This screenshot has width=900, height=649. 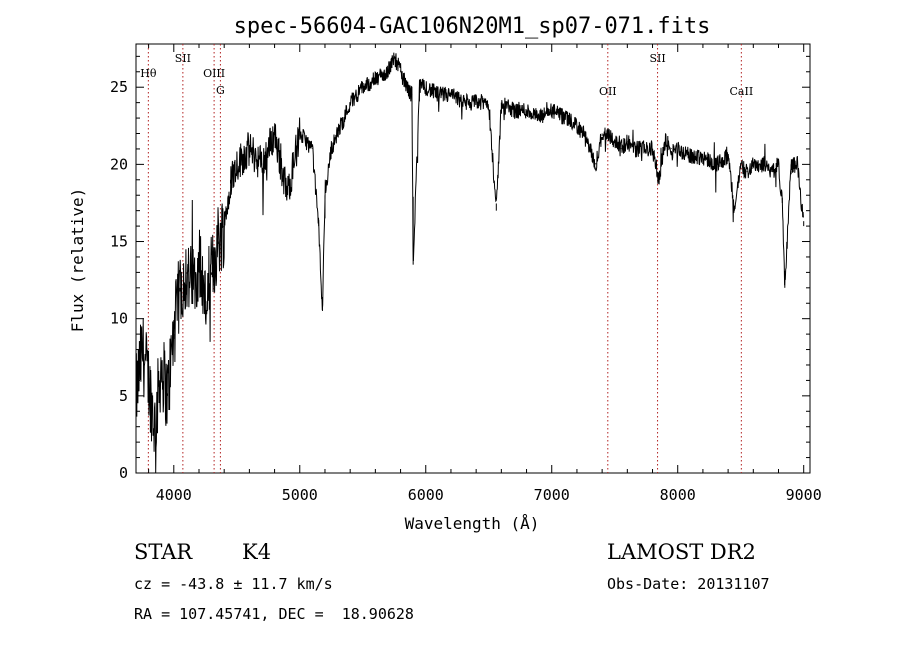 I want to click on x-axis-label: Wavelength (Å), so click(x=472, y=523).